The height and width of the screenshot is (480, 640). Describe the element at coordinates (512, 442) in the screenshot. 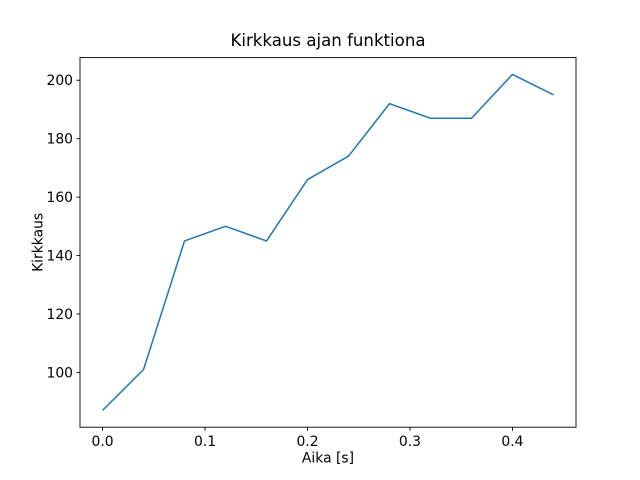

I see `x-tick-label: 0.4` at that location.